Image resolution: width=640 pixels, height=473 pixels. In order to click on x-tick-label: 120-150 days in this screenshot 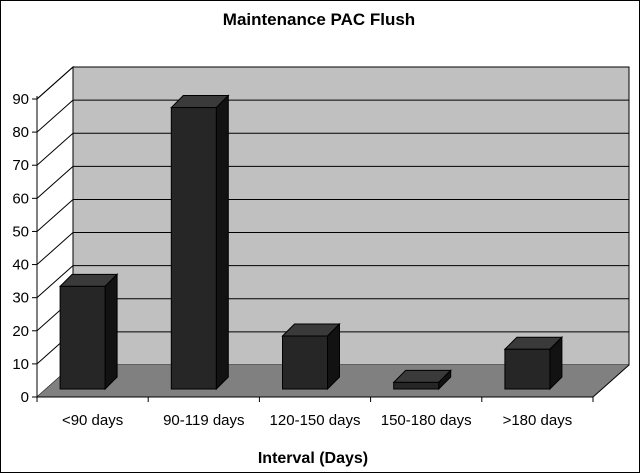, I will do `click(315, 420)`.